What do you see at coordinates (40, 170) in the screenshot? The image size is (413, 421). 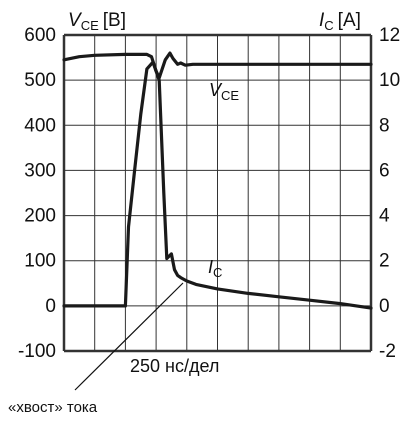 I see `left-tick-label: 300` at bounding box center [40, 170].